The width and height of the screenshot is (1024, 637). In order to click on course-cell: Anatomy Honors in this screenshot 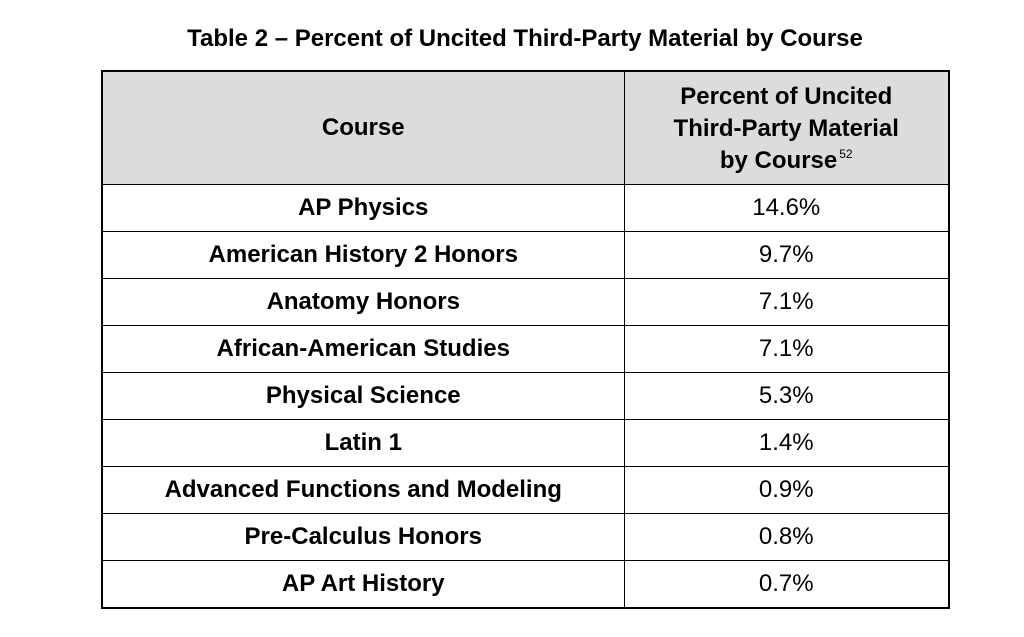, I will do `click(363, 302)`.